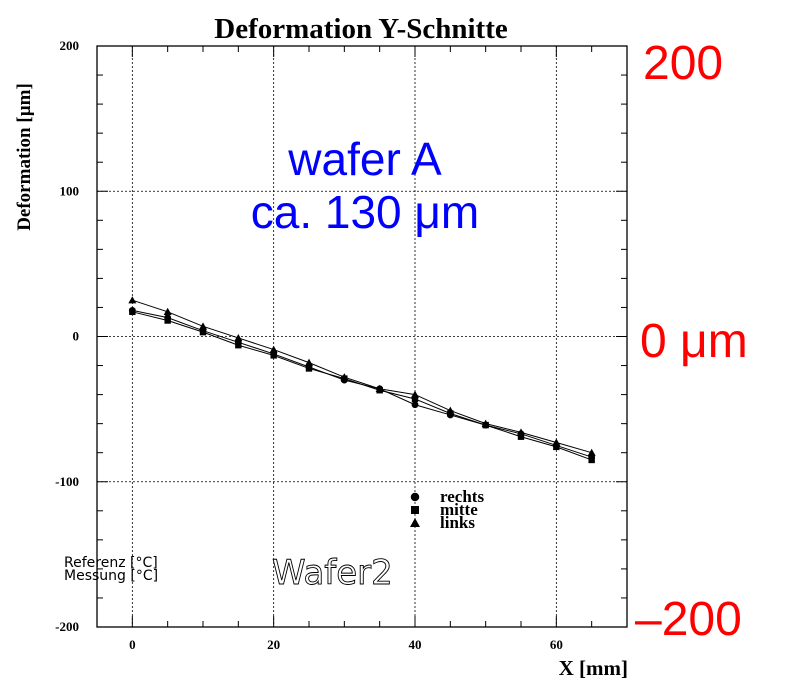 The image size is (798, 688). What do you see at coordinates (24, 157) in the screenshot?
I see `y-axis-label: Deformation [µm]` at bounding box center [24, 157].